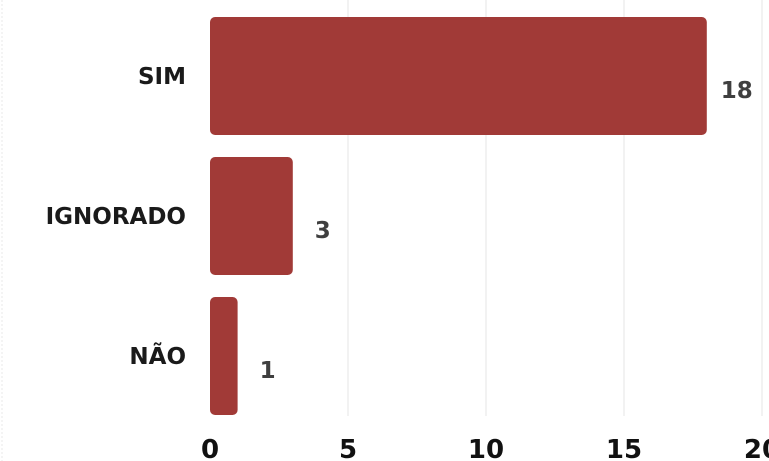 The width and height of the screenshot is (769, 461). What do you see at coordinates (737, 91) in the screenshot?
I see `value-label: 18` at bounding box center [737, 91].